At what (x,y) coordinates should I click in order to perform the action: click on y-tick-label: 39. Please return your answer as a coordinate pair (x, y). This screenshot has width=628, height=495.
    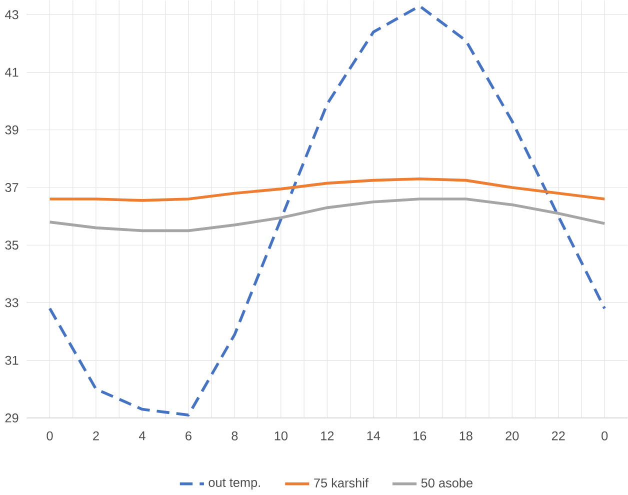
    Looking at the image, I should click on (11, 129).